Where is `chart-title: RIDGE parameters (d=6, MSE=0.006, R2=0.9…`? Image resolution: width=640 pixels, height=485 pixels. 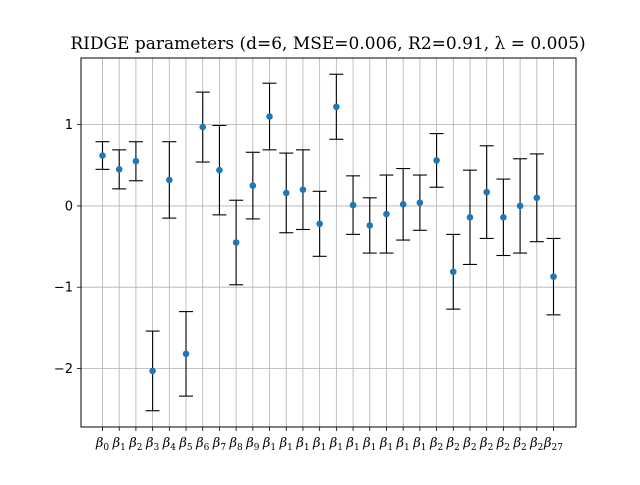
chart-title: RIDGE parameters (d=6, MSE=0.006, R2=0.9… is located at coordinates (327, 44).